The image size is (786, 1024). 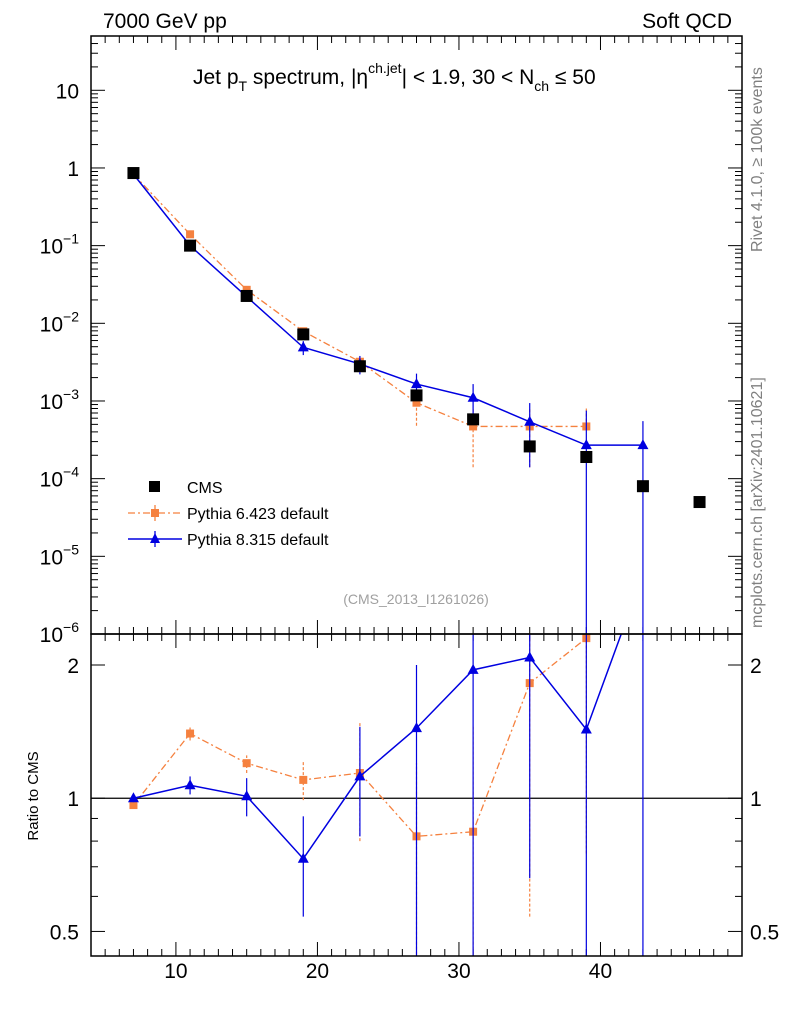 I want to click on xtick-label: 30, so click(x=458, y=971).